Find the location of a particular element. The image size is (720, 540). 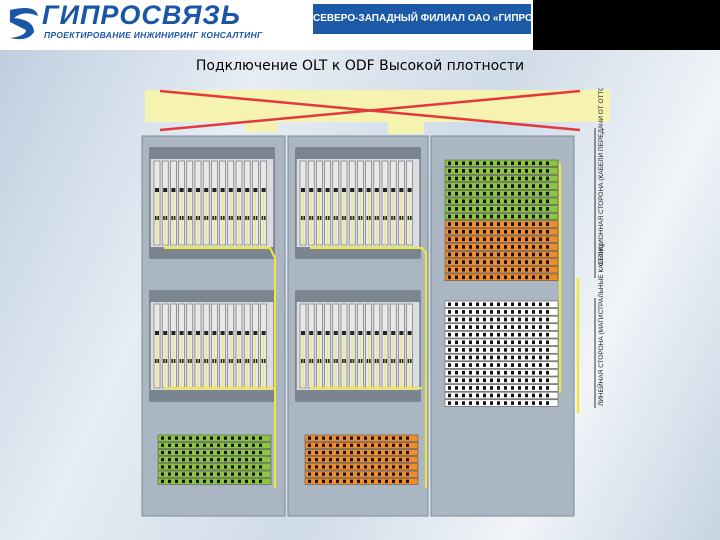

logo-tagline: ПРОЕКТИРОВАНИЕ ИНЖИНИРИНГ КОНСАЛТИНГ is located at coordinates (153, 35).